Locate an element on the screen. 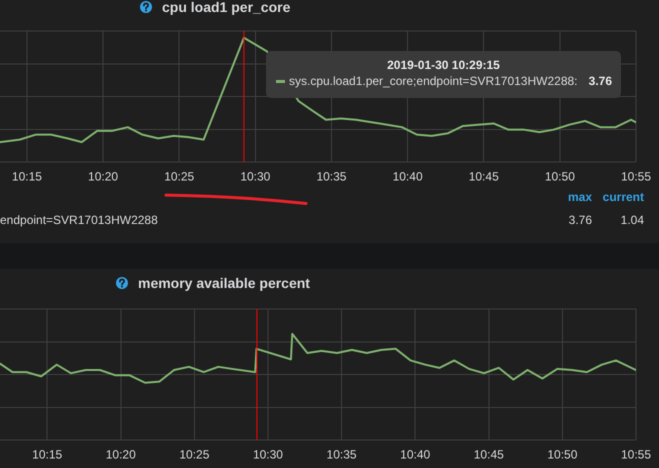 The image size is (659, 468). annotation: 3.76 is located at coordinates (600, 81).